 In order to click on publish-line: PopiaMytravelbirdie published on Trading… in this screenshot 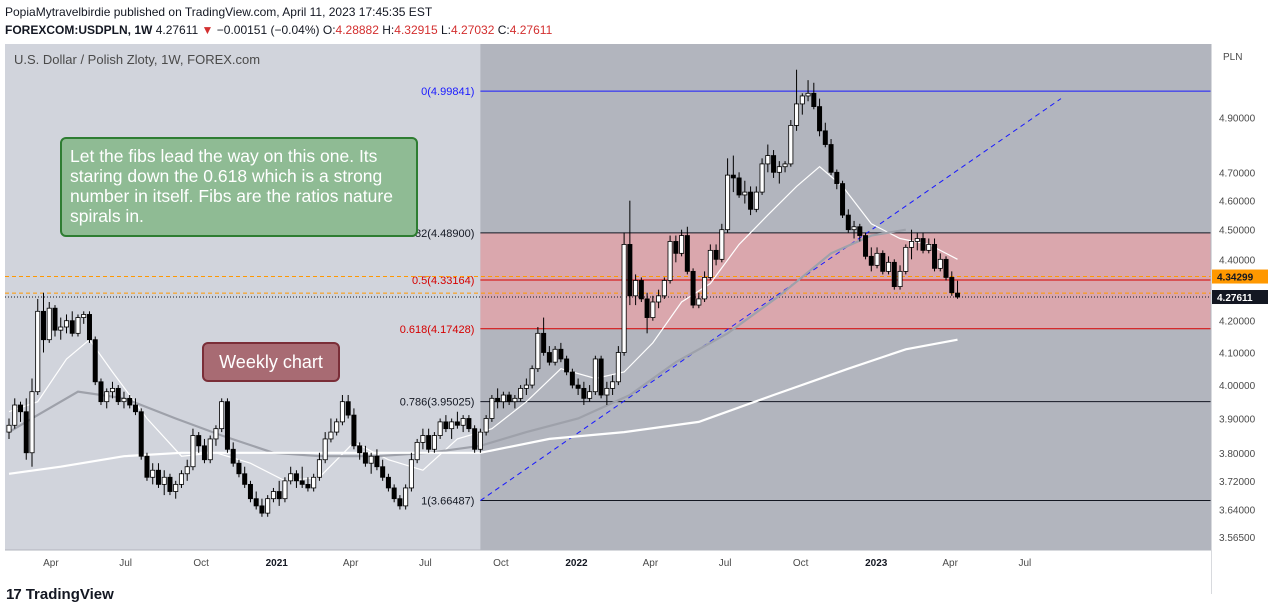, I will do `click(219, 12)`.